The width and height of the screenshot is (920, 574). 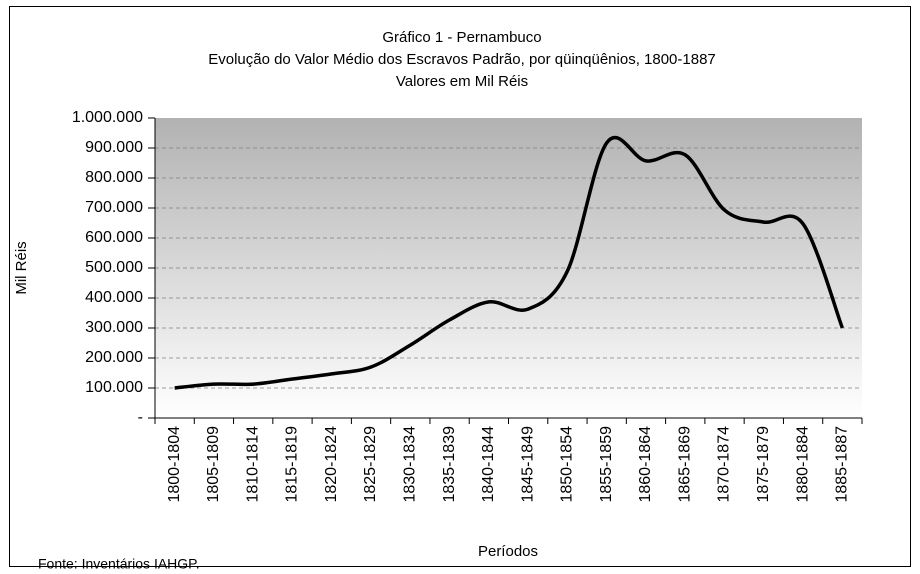 I want to click on y-tick-label: 500.000, so click(x=114, y=267).